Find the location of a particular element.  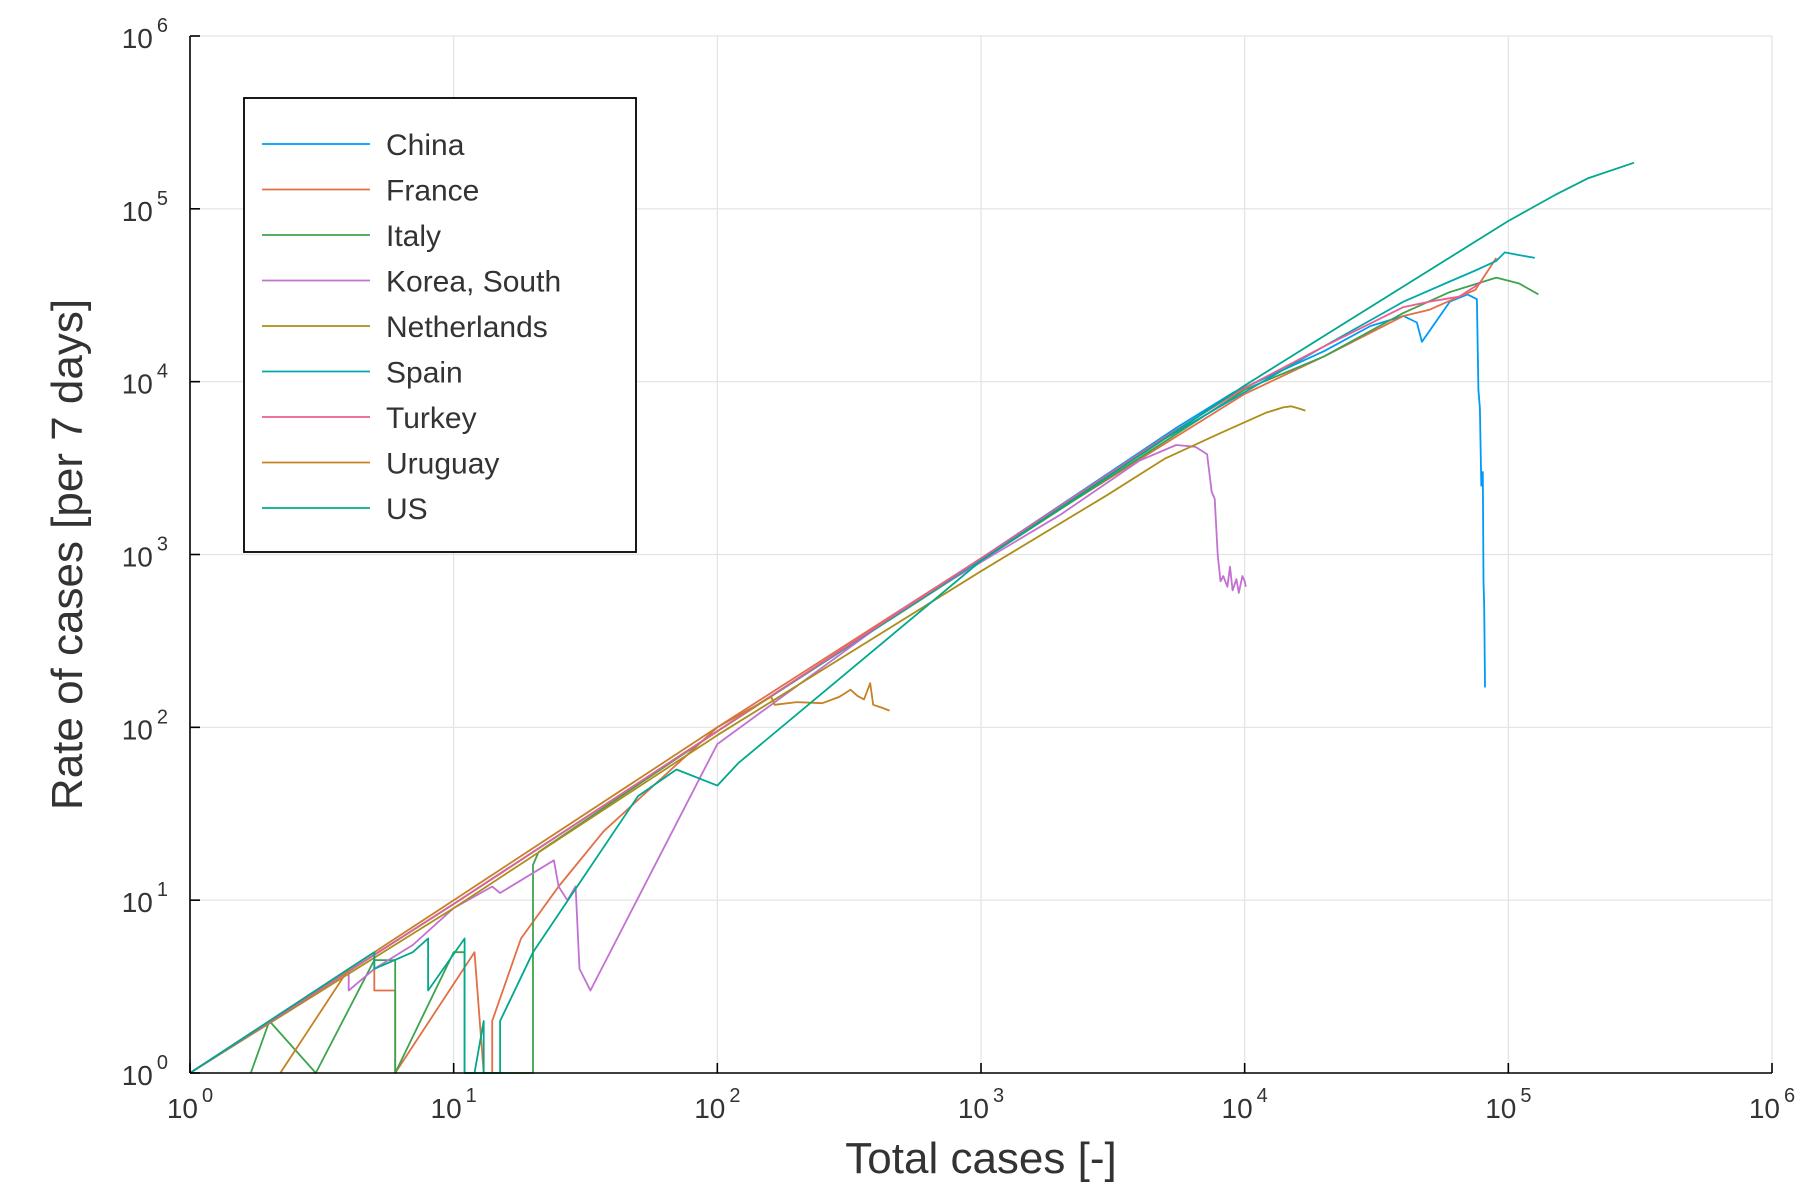

x-tick-exponent: 1 is located at coordinates (471, 1096).